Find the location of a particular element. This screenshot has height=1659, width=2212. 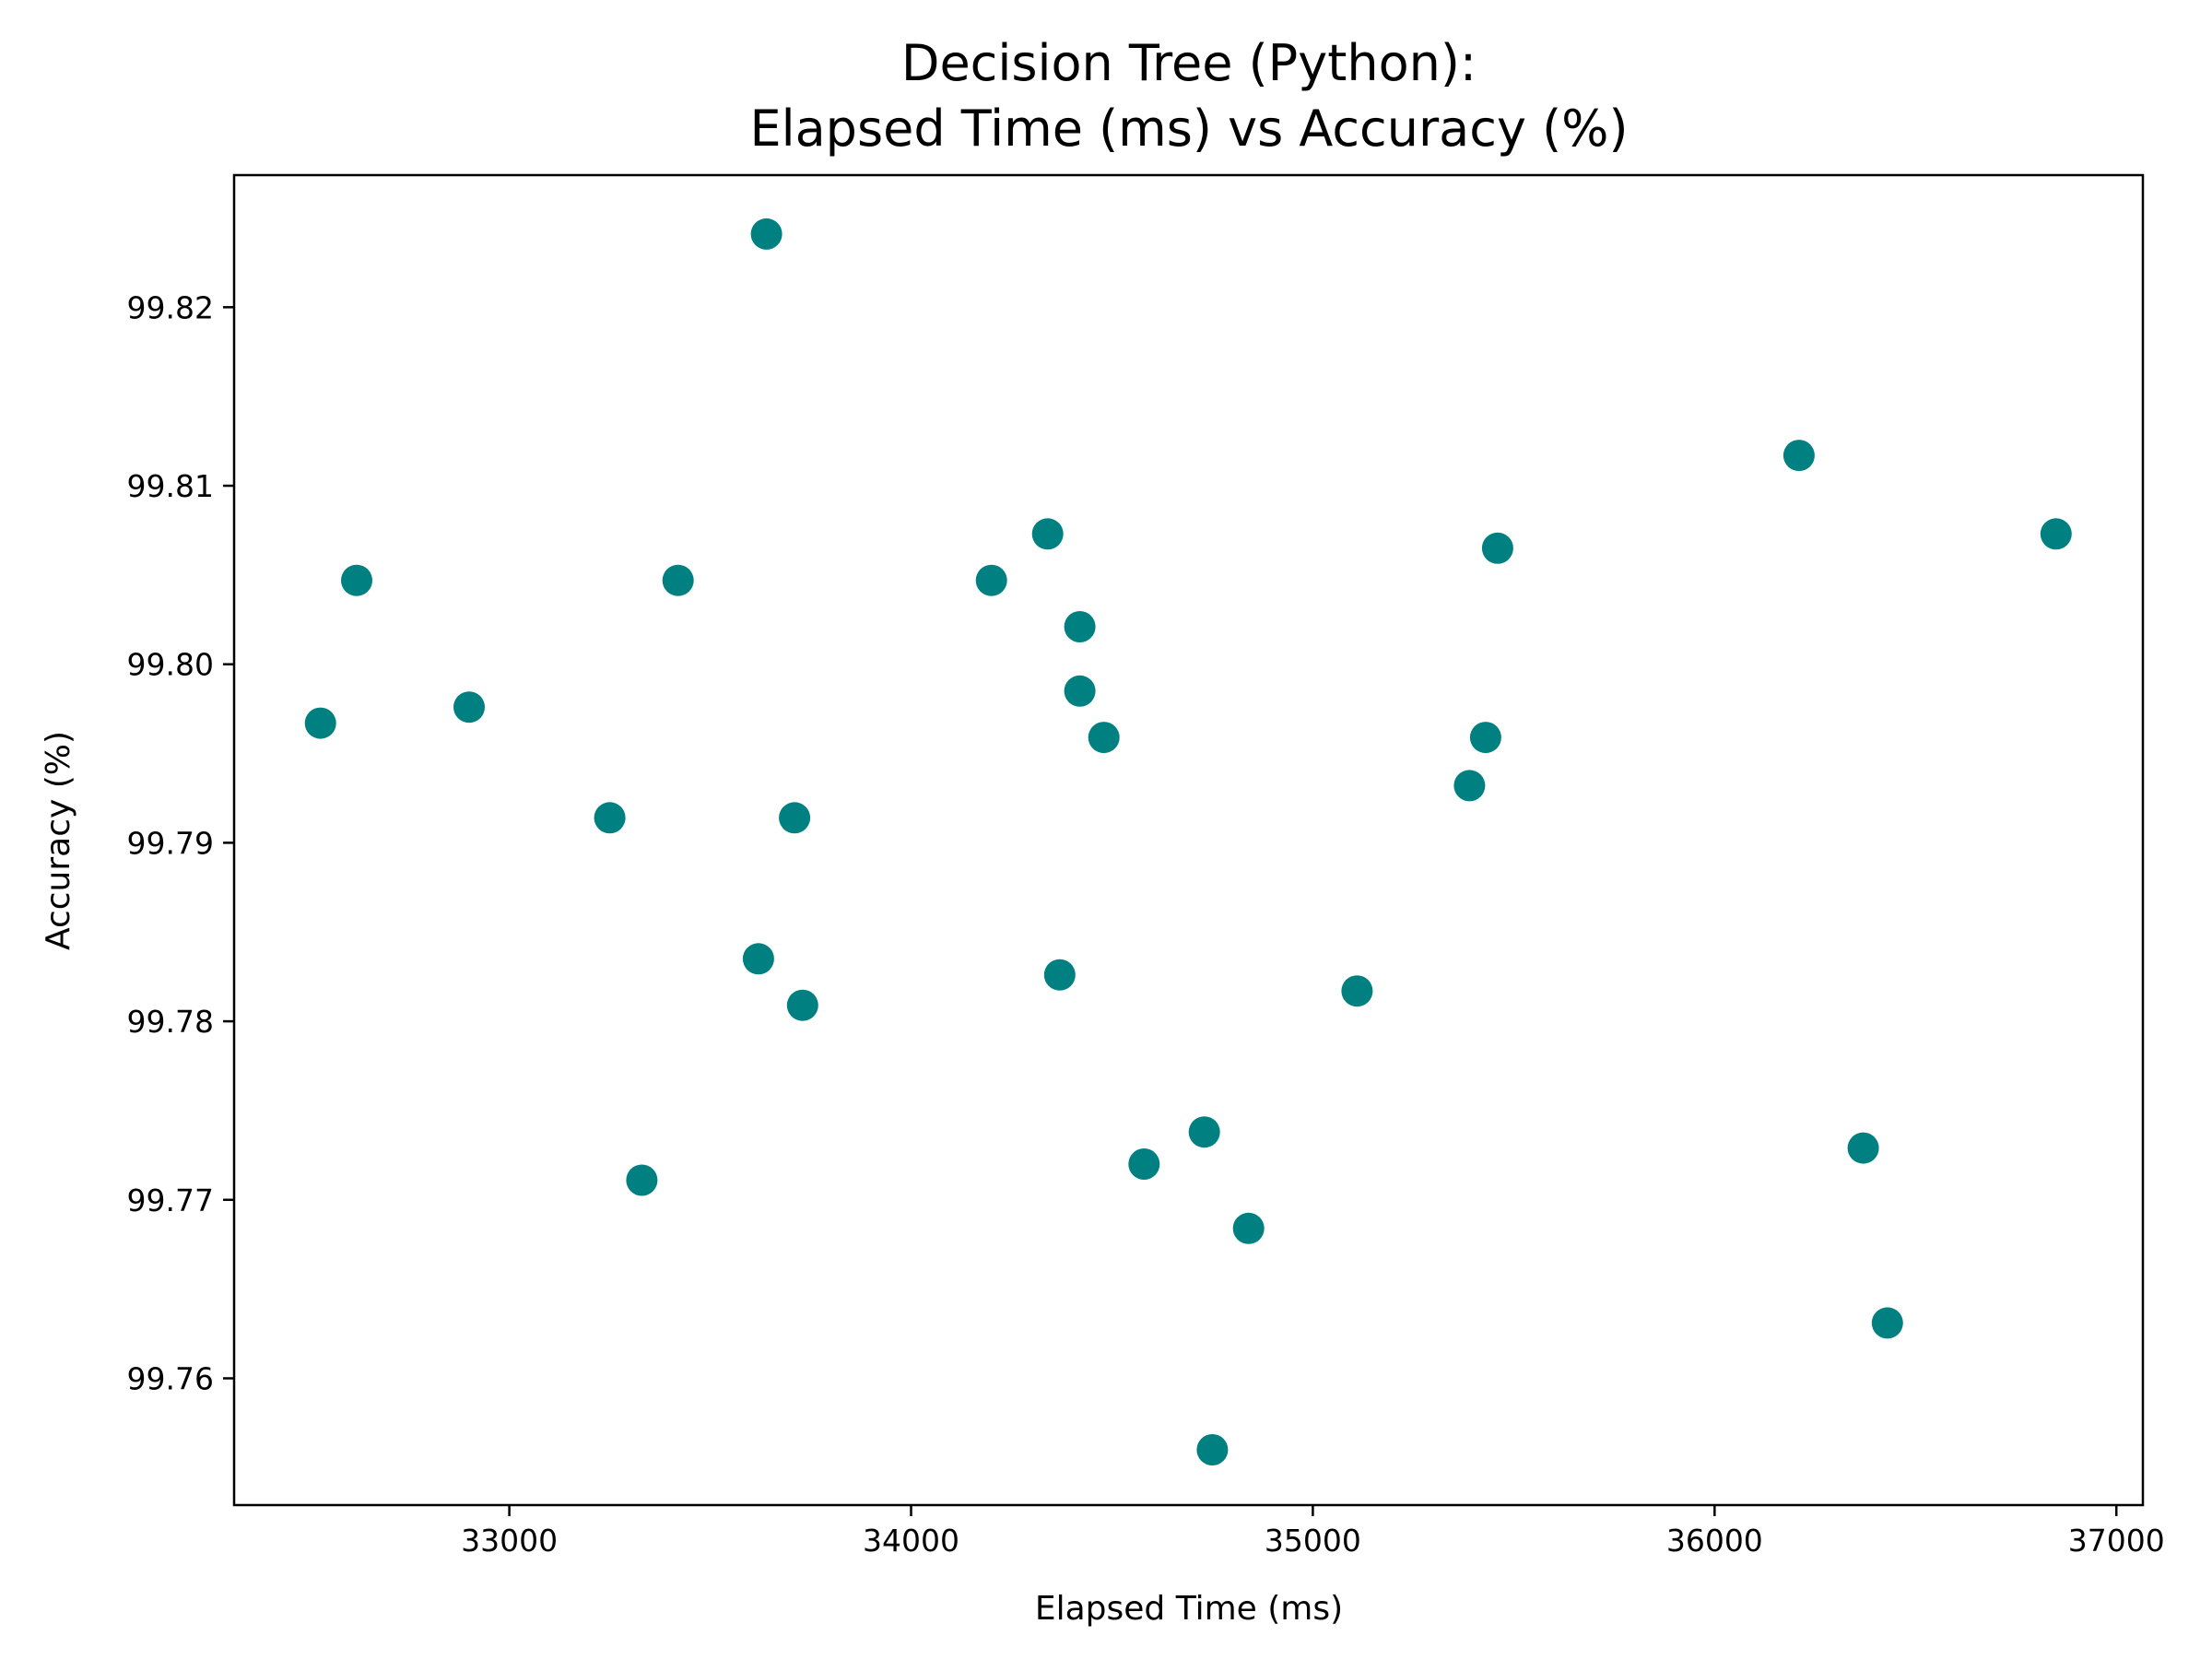

x-tick-label: 37000 is located at coordinates (2116, 1541).